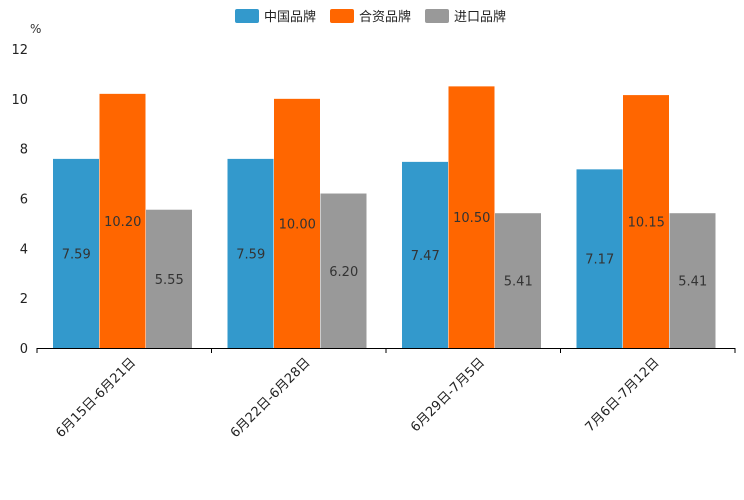 This screenshot has width=744, height=500. What do you see at coordinates (290, 17) in the screenshot?
I see `legend-label: 中国品牌` at bounding box center [290, 17].